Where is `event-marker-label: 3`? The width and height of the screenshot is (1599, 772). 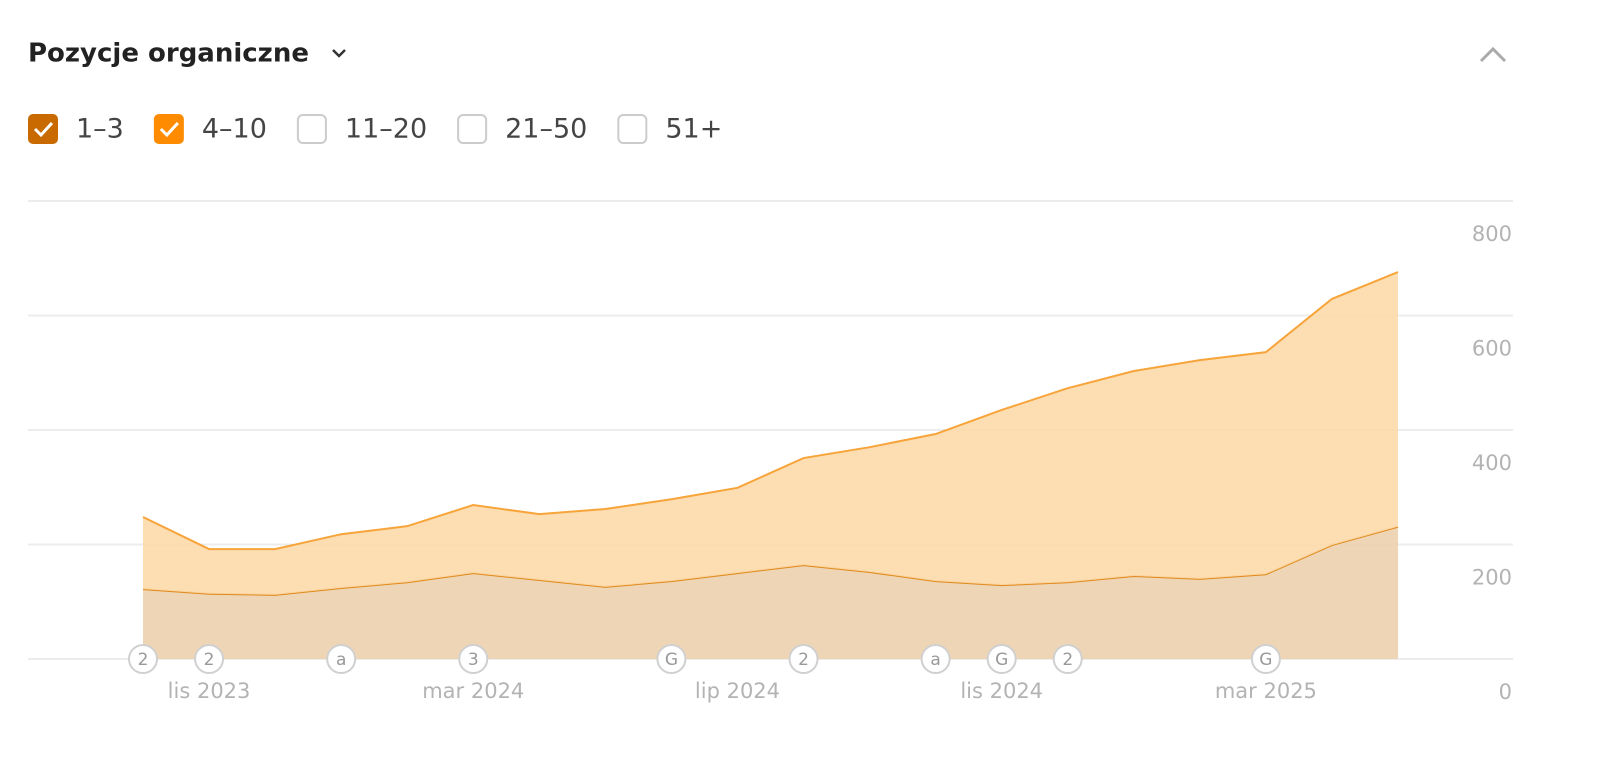
event-marker-label: 3 is located at coordinates (473, 660).